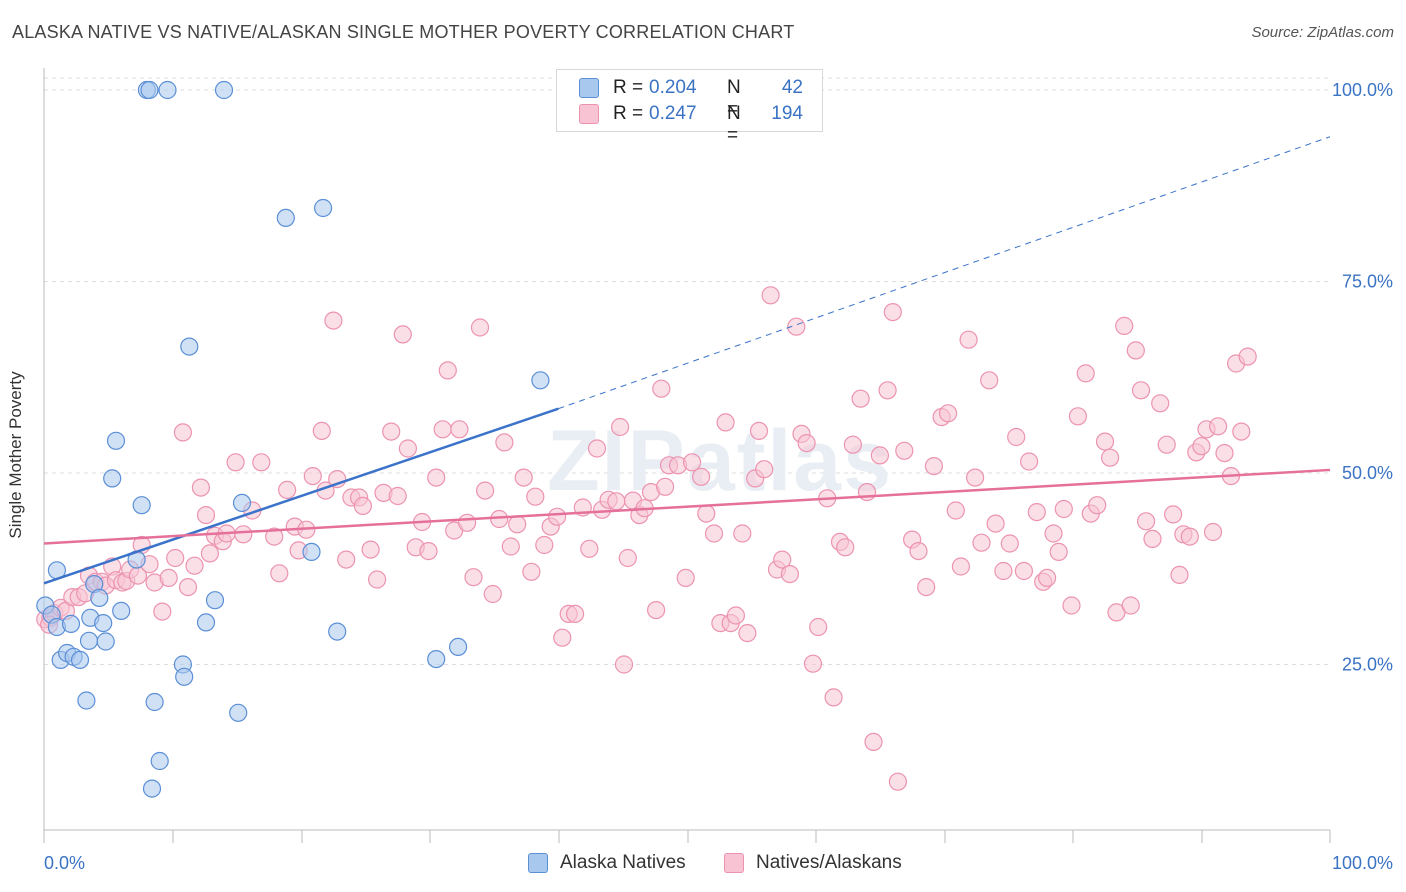  What do you see at coordinates (538, 863) in the screenshot?
I see `legend-swatch-blue` at bounding box center [538, 863].